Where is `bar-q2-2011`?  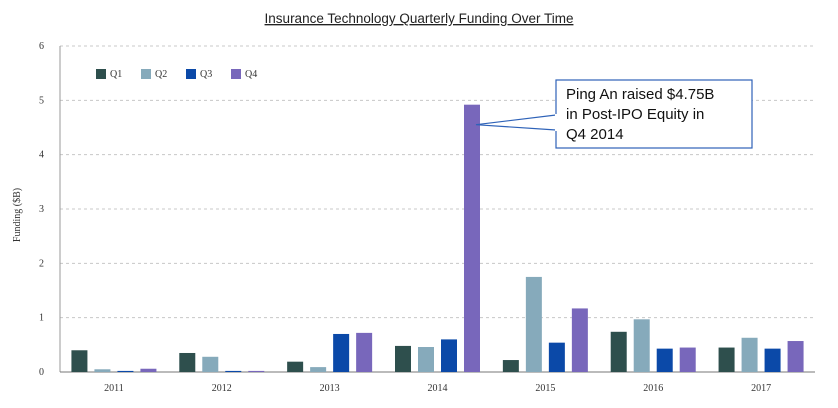
bar-q2-2011 is located at coordinates (102, 370).